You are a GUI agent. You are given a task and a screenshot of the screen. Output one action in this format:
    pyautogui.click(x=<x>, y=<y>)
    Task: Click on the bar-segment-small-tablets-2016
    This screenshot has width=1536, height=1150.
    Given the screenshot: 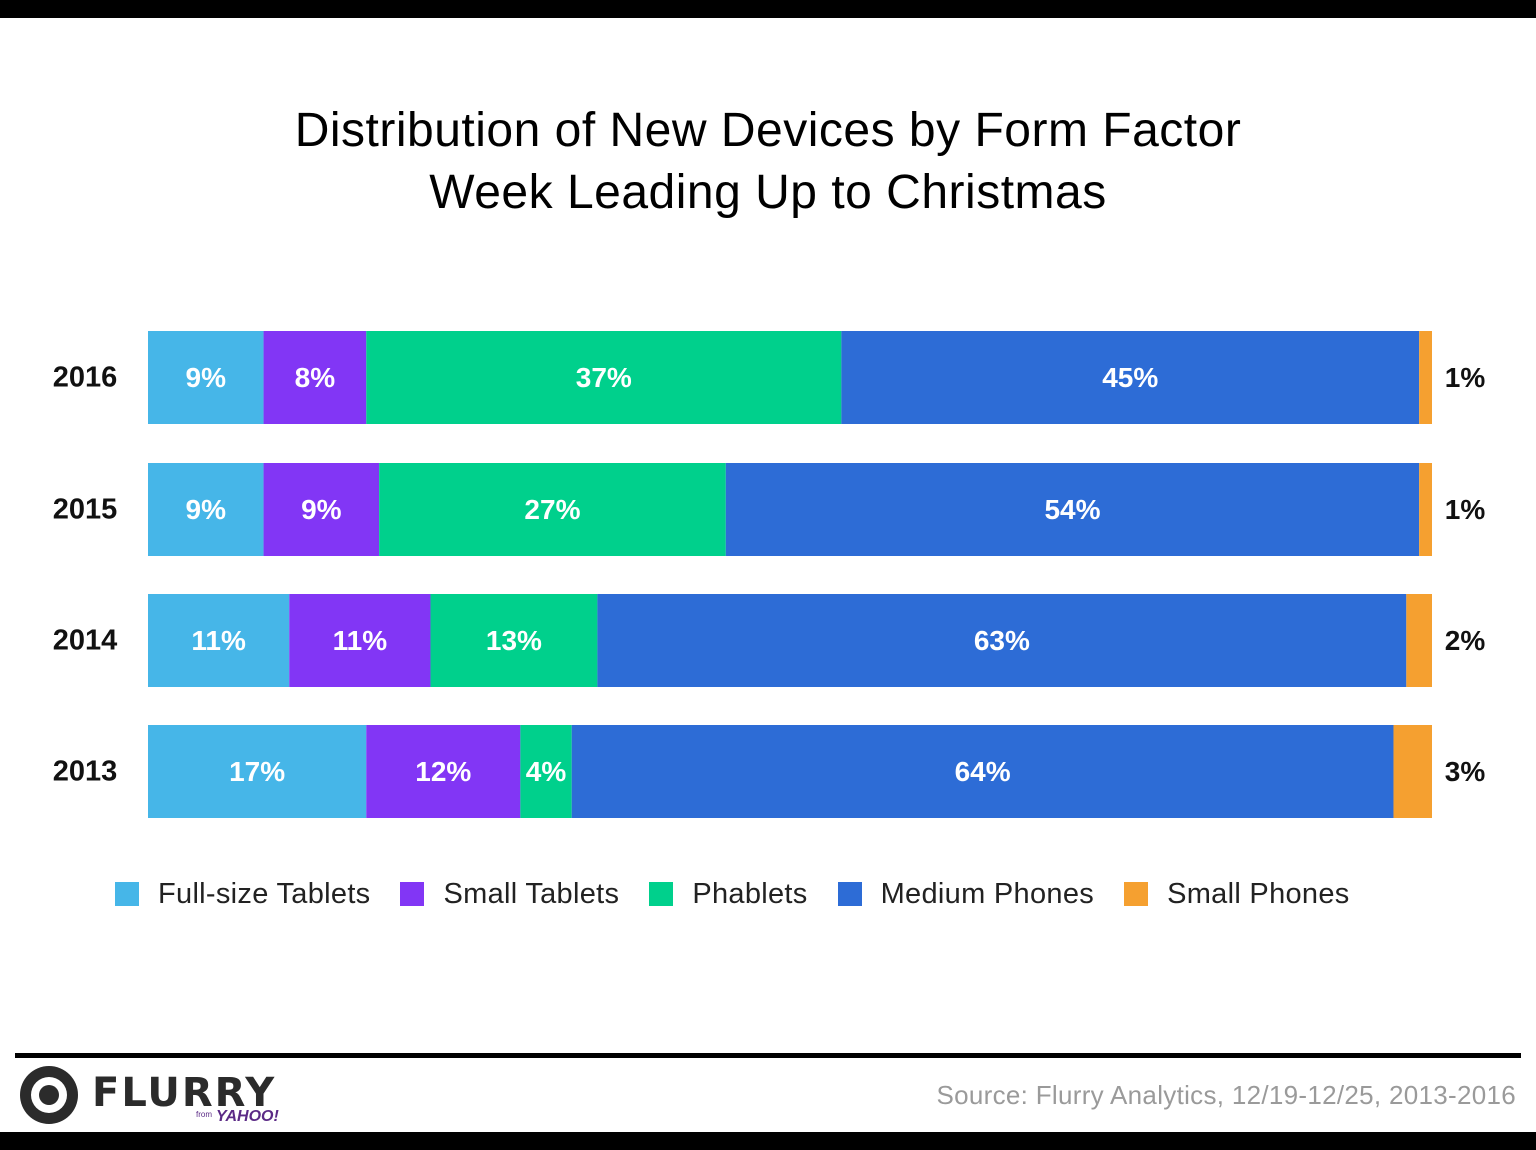 What is the action you would take?
    pyautogui.click(x=315, y=377)
    